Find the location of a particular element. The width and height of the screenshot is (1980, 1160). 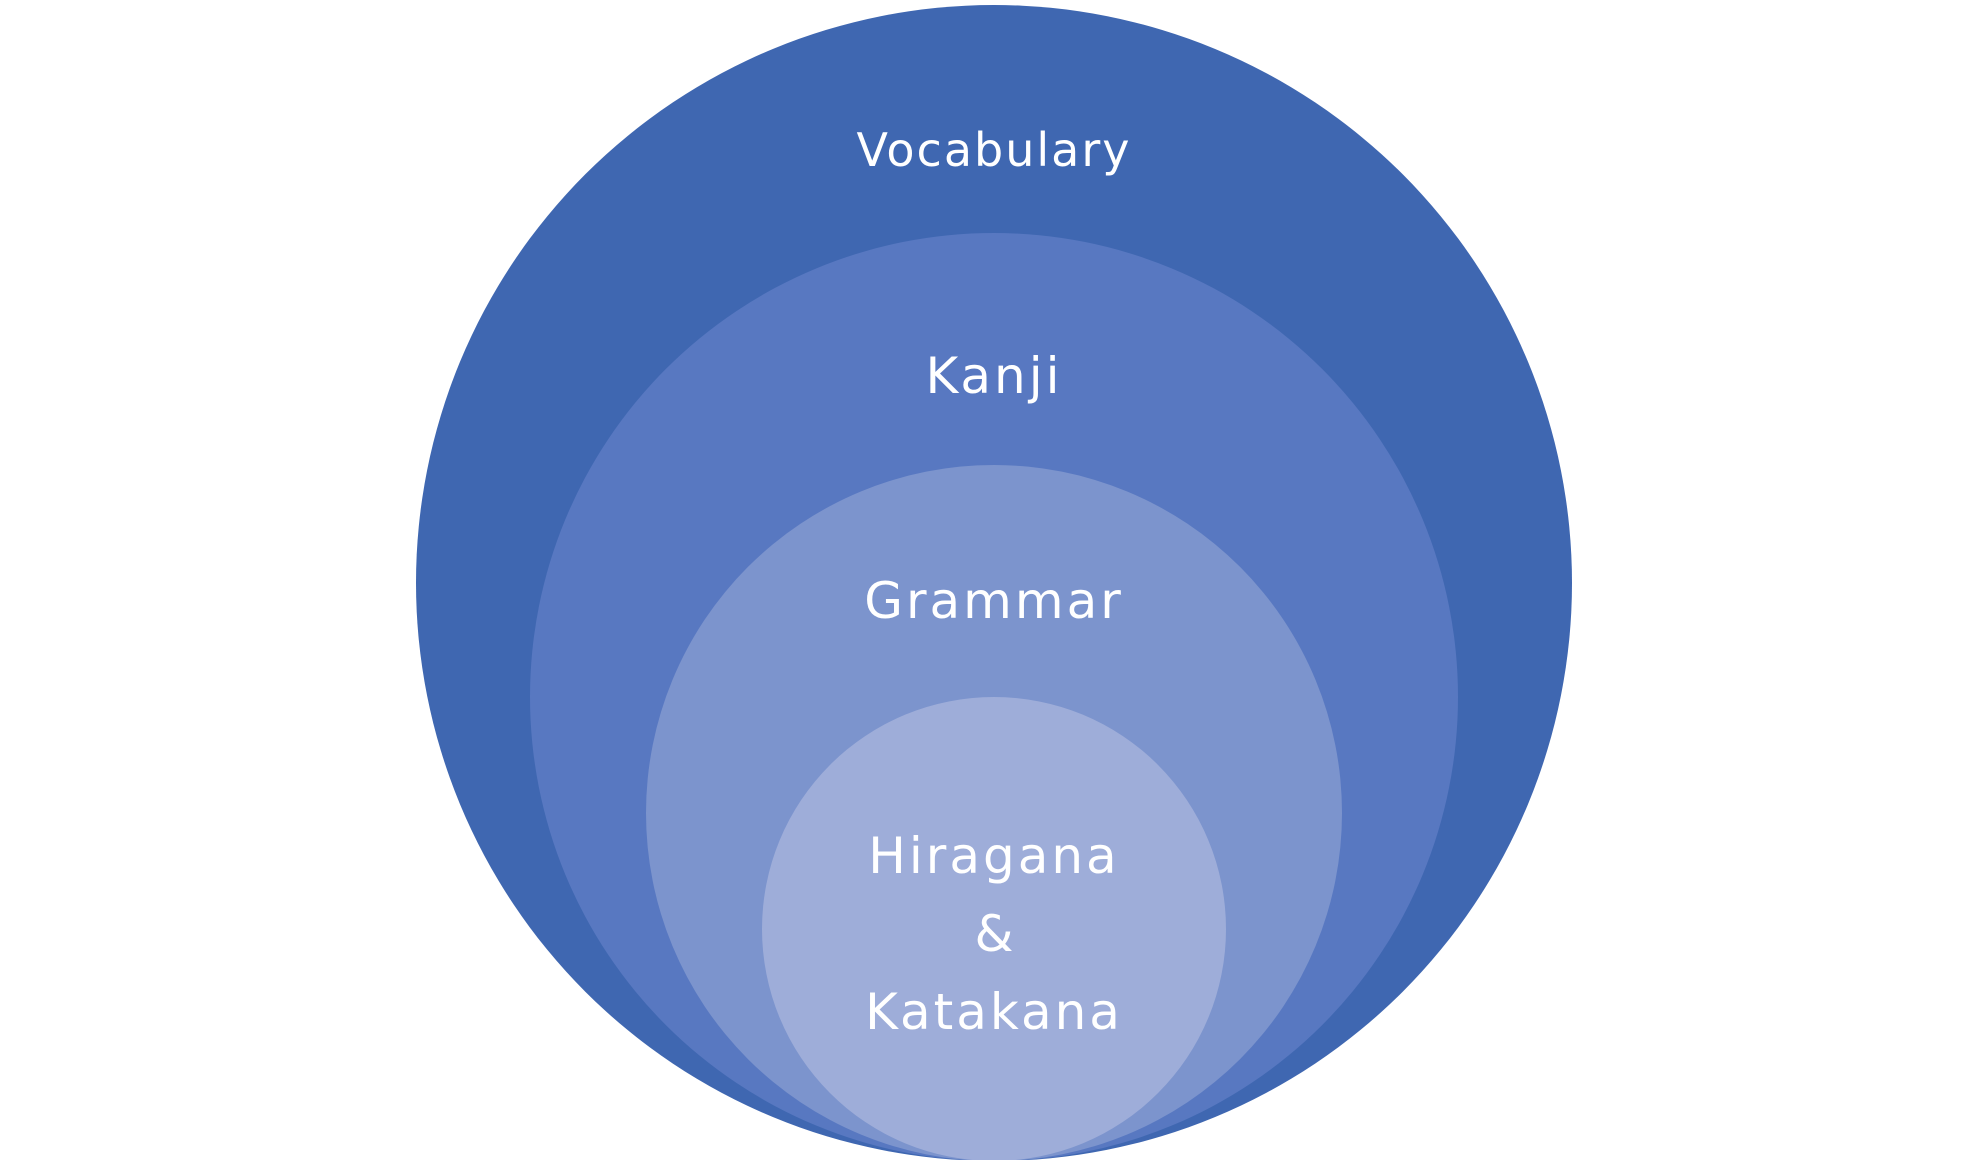

kana-circle is located at coordinates (994, 928).